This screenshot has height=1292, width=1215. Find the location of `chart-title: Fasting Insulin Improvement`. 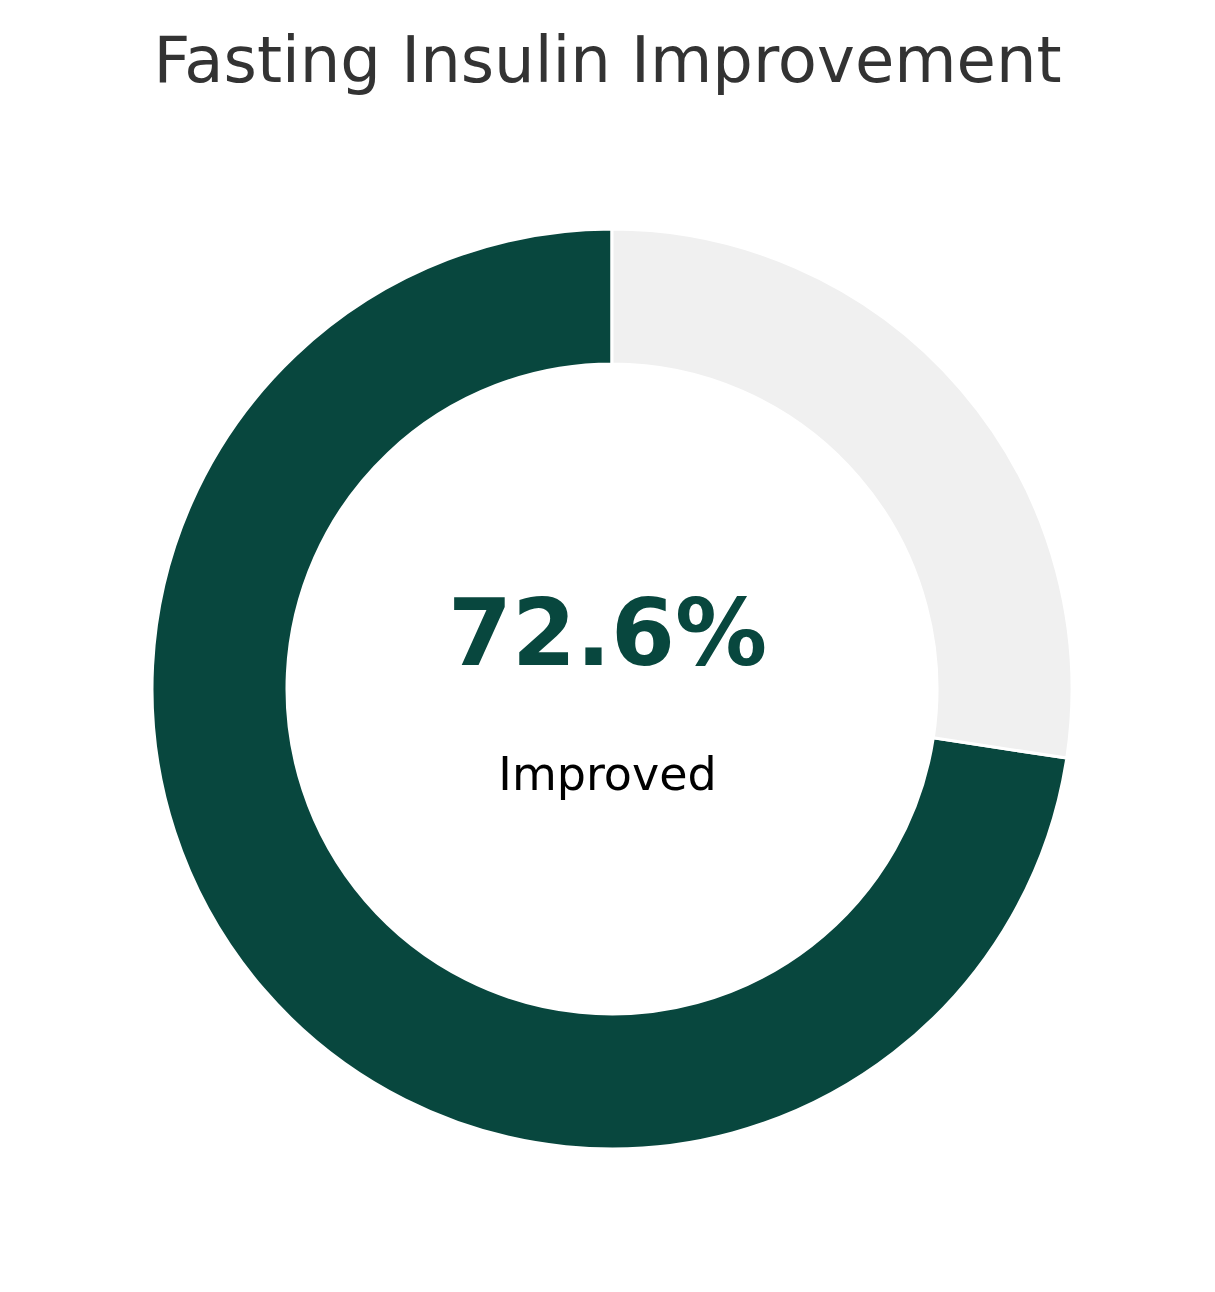

chart-title: Fasting Insulin Improvement is located at coordinates (607, 60).